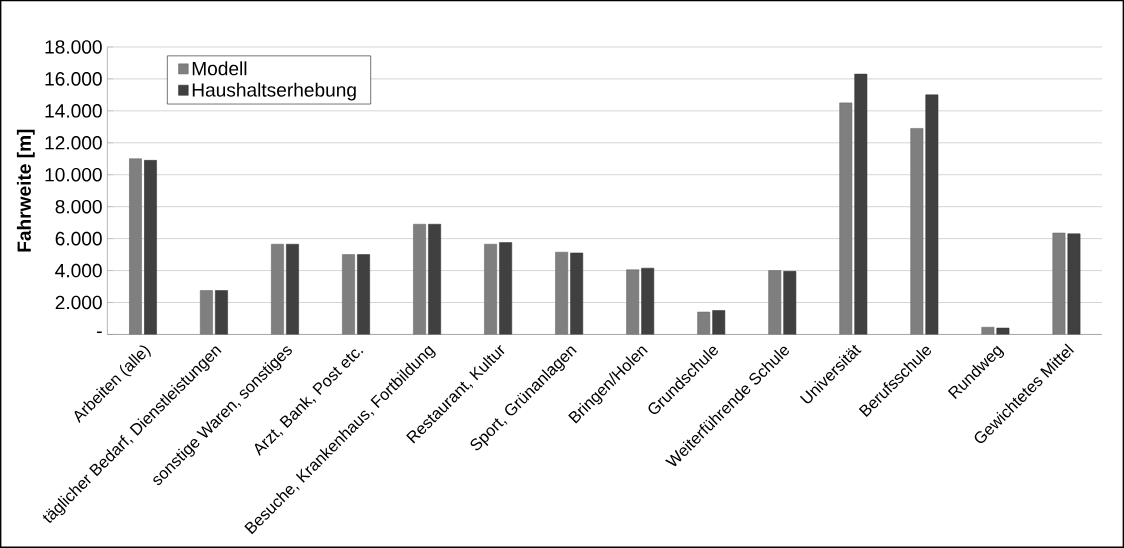  I want to click on y-tick-label: 12.000, so click(73, 143).